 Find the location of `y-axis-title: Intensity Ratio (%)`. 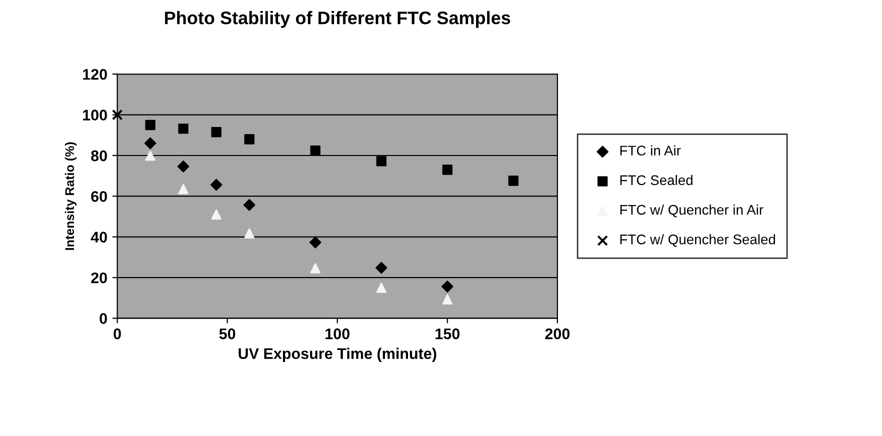

y-axis-title: Intensity Ratio (%) is located at coordinates (70, 196).